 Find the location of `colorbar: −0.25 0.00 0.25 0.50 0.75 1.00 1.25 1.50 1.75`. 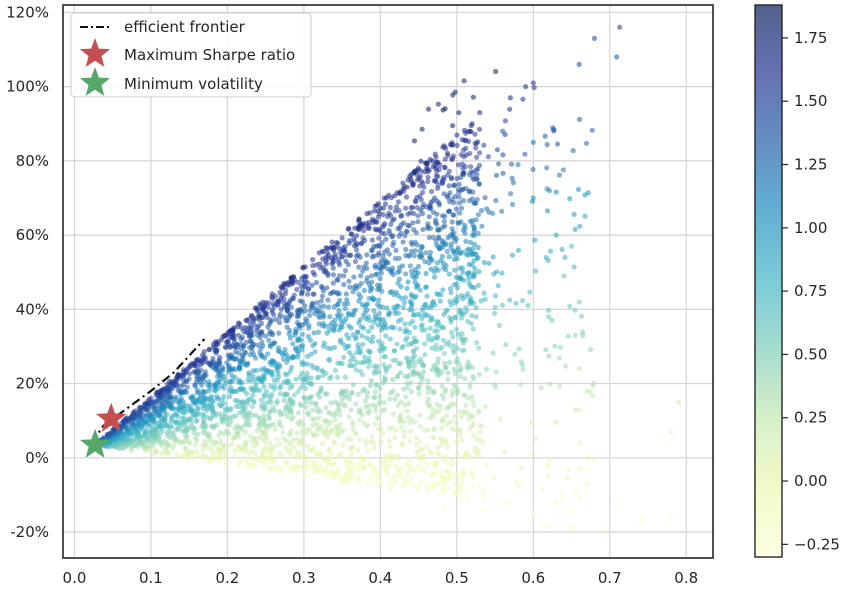

colorbar: −0.25 0.00 0.25 0.50 0.75 1.00 1.25 1.50 1.75 is located at coordinates (797, 281).